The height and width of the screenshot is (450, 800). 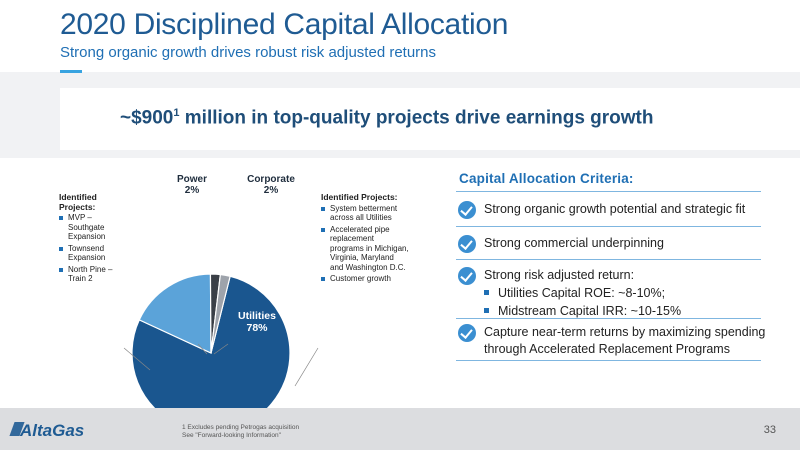 What do you see at coordinates (365, 213) in the screenshot?
I see `list-item: System betterment across all Utilities` at bounding box center [365, 213].